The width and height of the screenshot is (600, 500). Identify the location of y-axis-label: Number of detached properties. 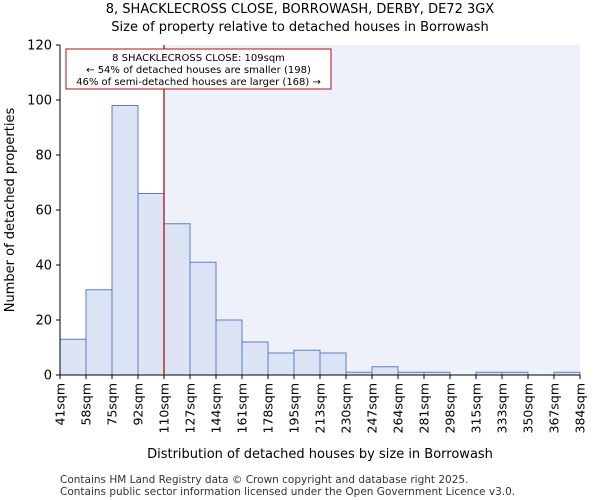
(10, 210).